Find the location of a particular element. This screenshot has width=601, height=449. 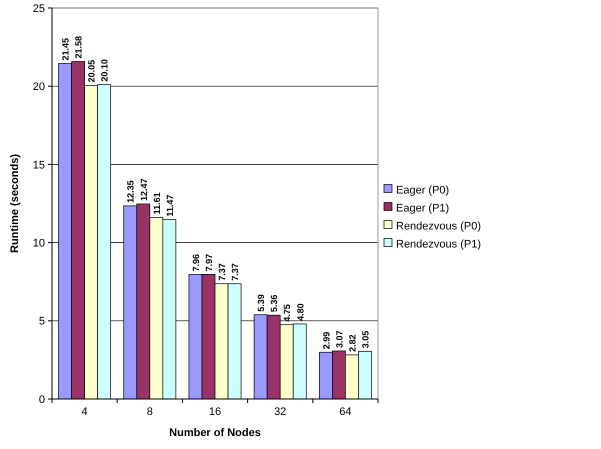

y-tick-label: 25 is located at coordinates (38, 8).